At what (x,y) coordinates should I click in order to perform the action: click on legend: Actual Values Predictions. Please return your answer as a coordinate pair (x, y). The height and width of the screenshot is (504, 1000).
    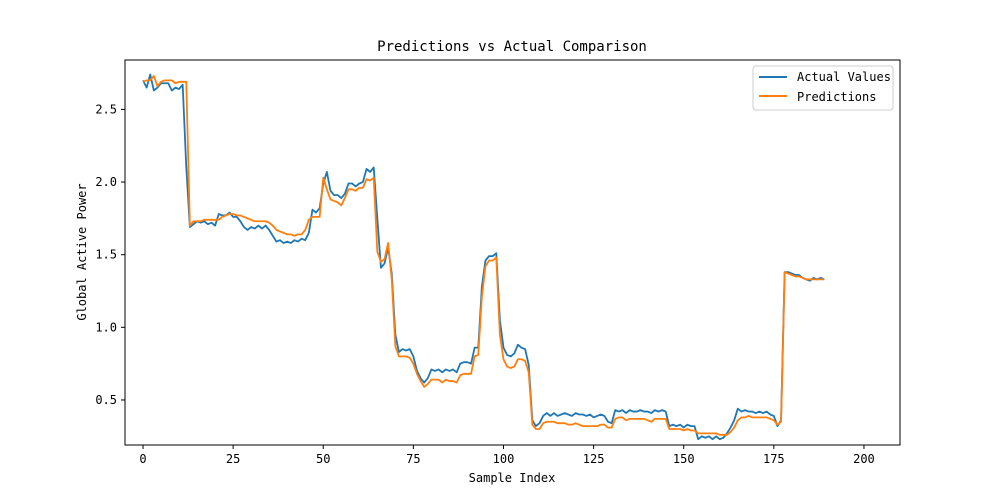
    Looking at the image, I should click on (823, 88).